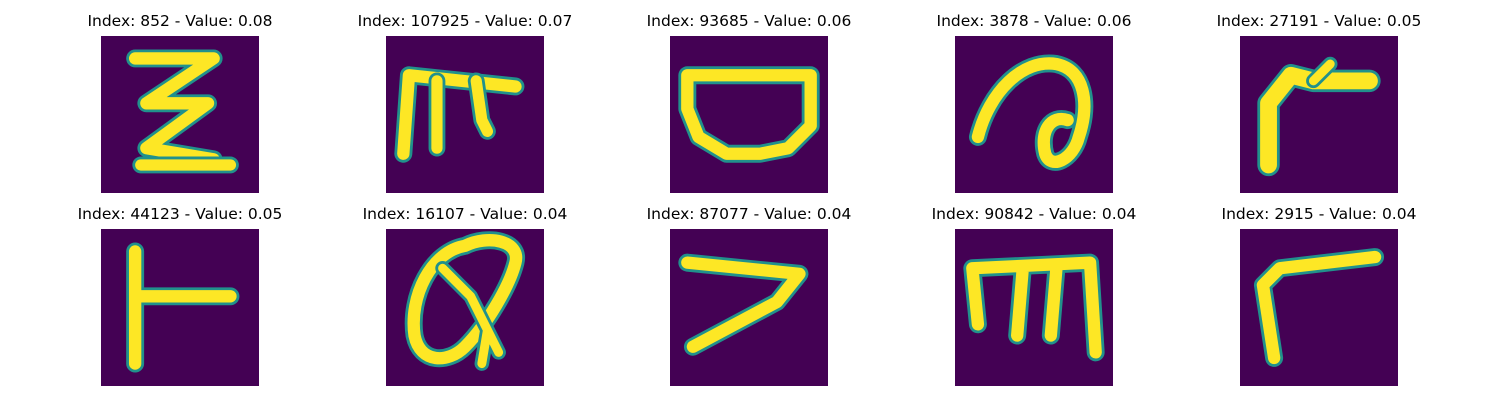 This screenshot has height=400, width=1500. What do you see at coordinates (180, 214) in the screenshot?
I see `panel-title: Index: 44123 - Value: 0.05` at bounding box center [180, 214].